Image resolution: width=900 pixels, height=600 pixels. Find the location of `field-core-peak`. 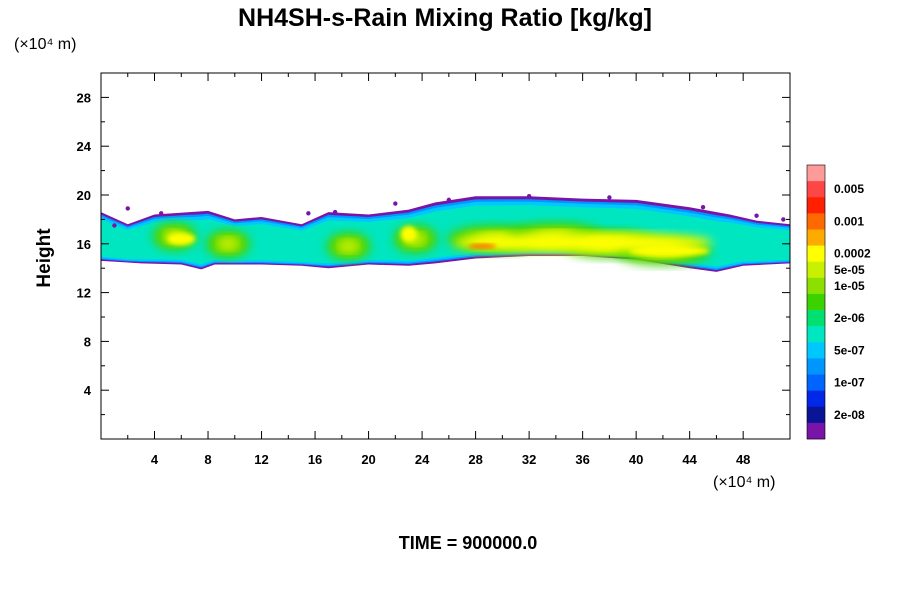

field-core-peak is located at coordinates (482, 246).